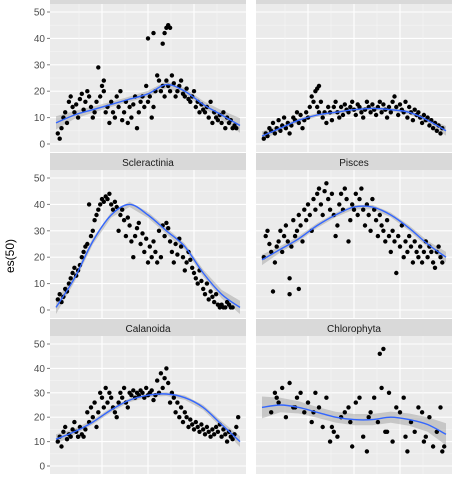 This screenshot has width=474, height=479. Describe the element at coordinates (40, 205) in the screenshot. I see `y-tick-label: 40` at that location.